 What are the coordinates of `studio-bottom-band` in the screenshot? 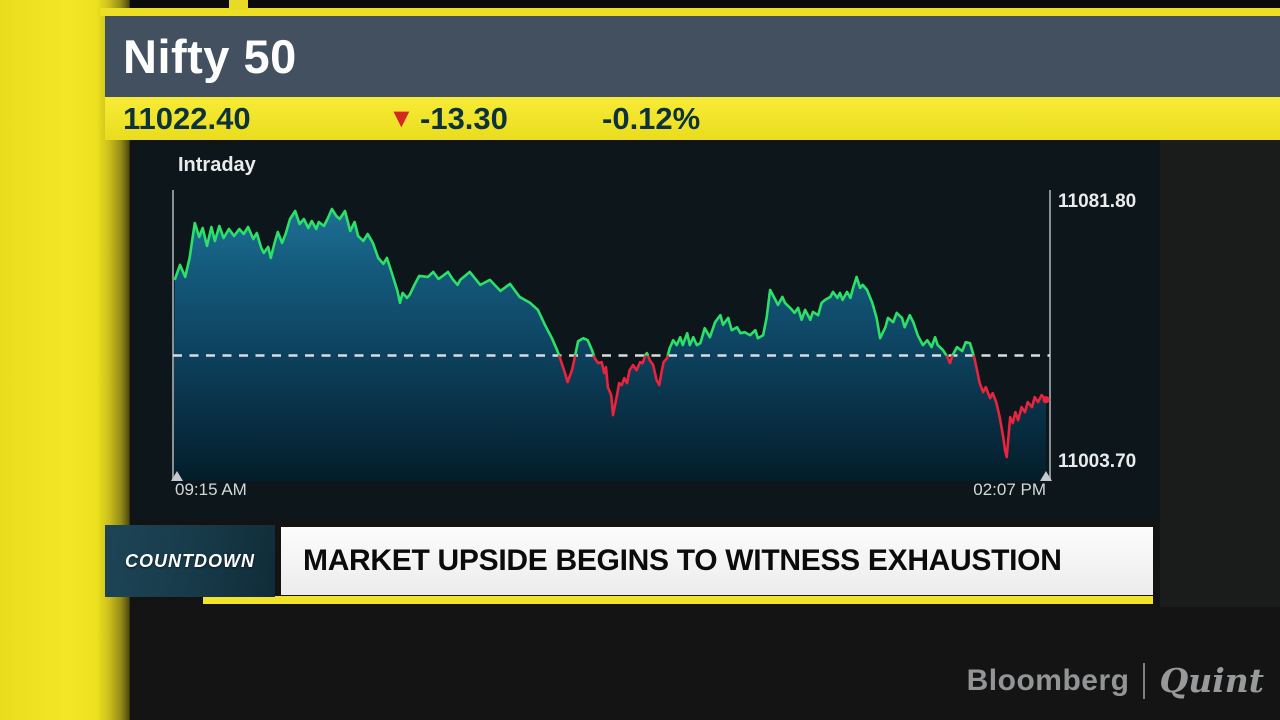 It's located at (705, 663).